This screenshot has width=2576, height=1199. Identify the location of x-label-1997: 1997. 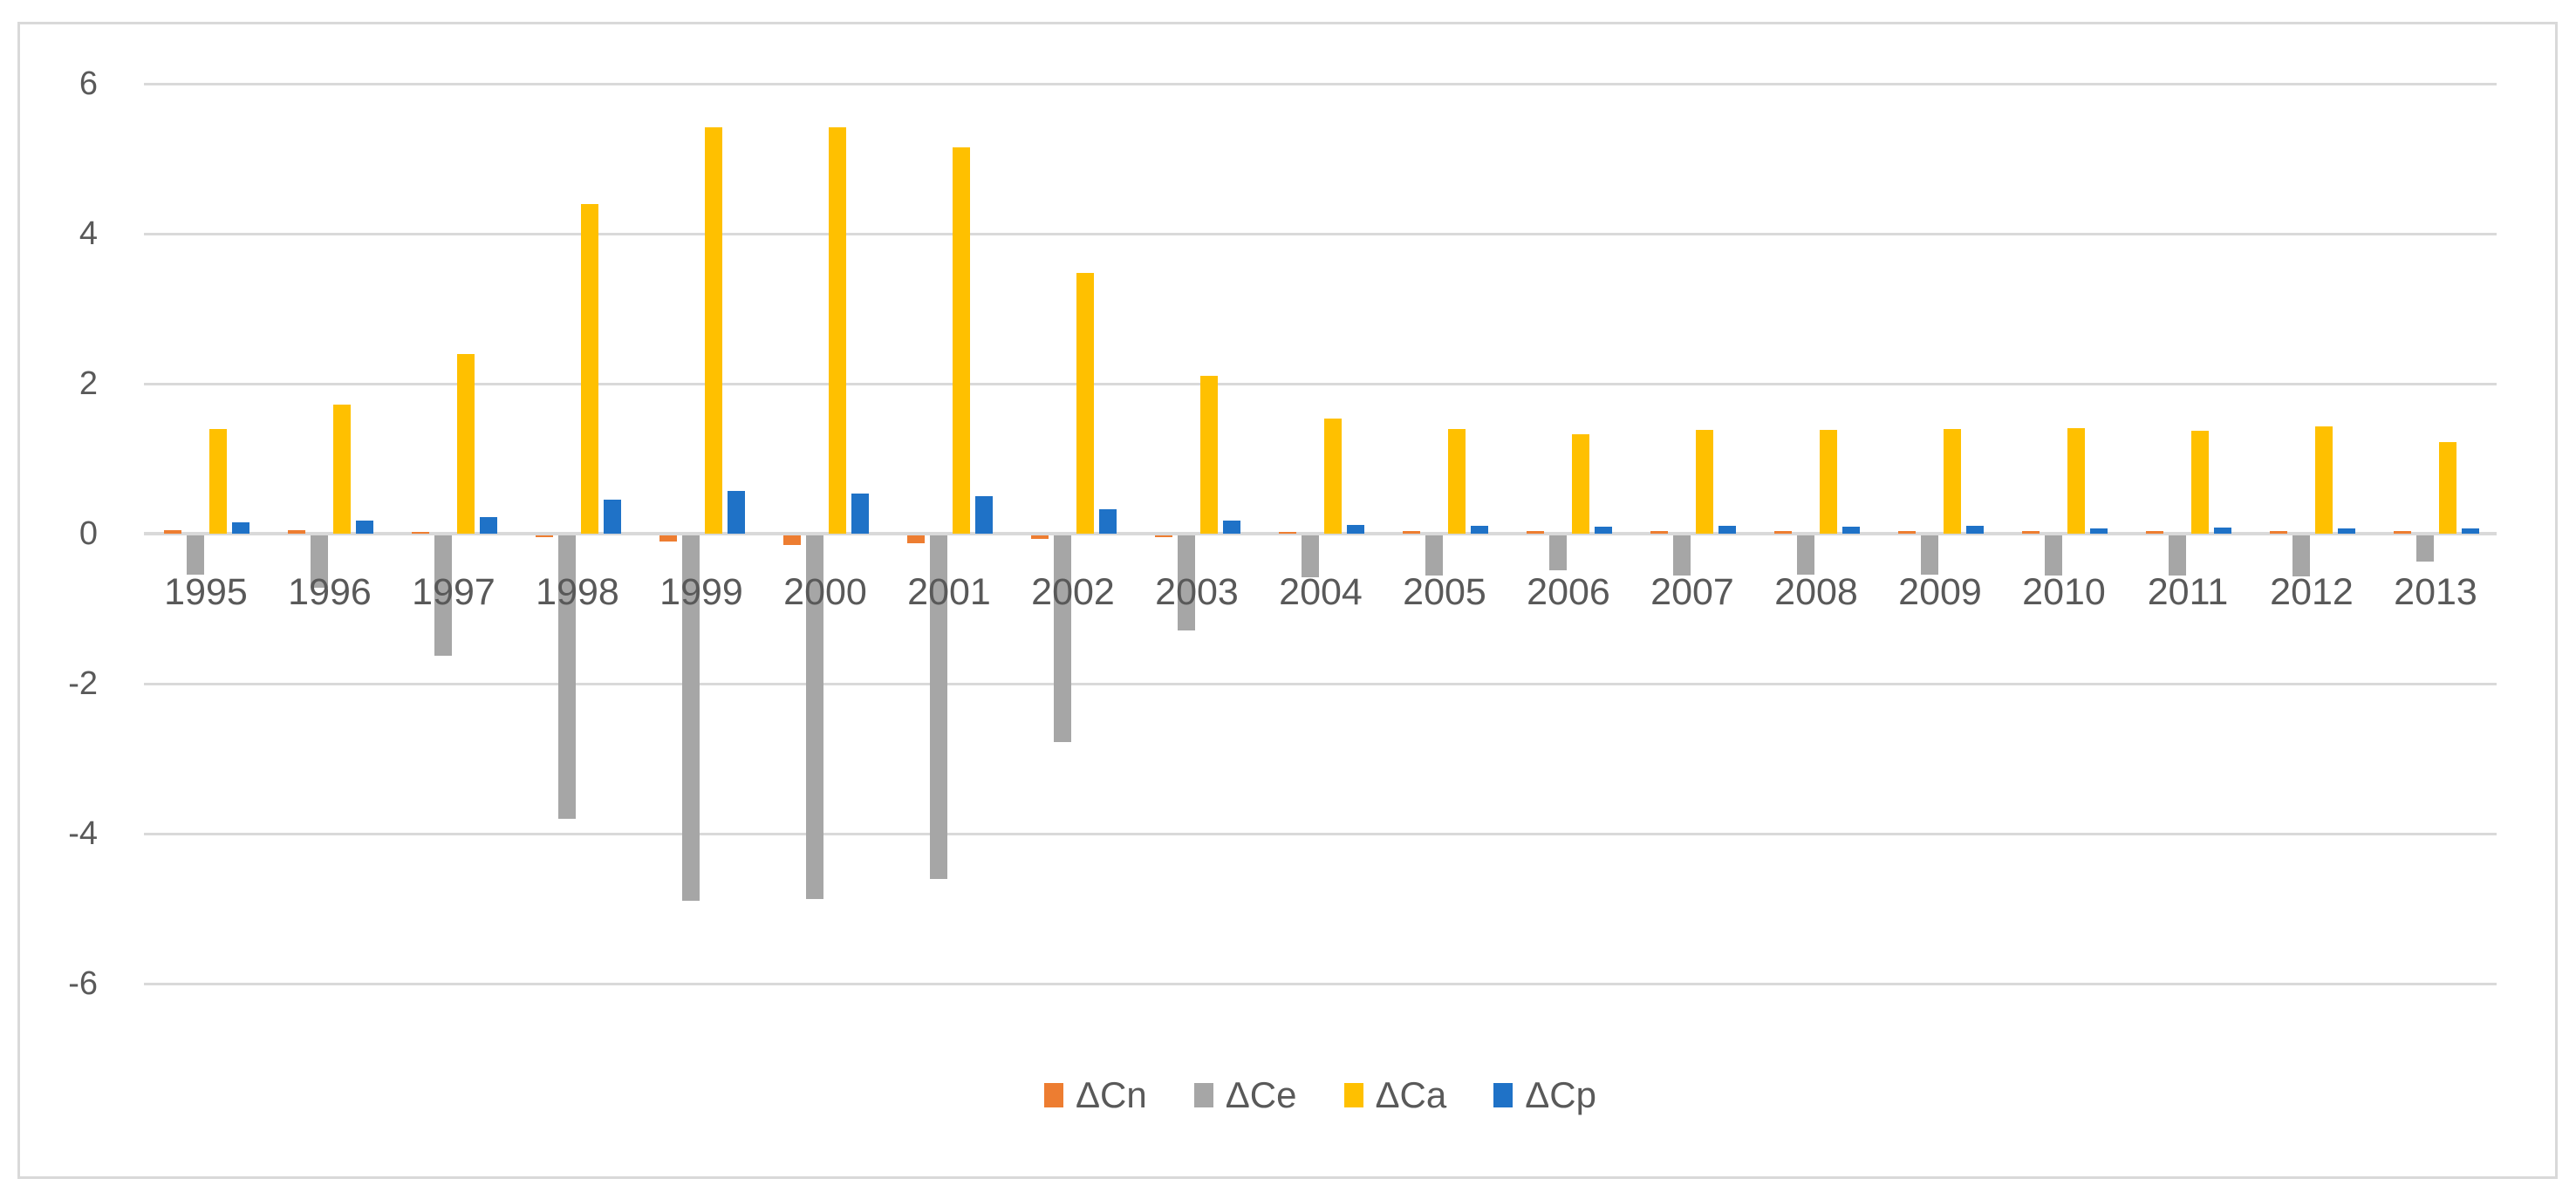
(453, 592).